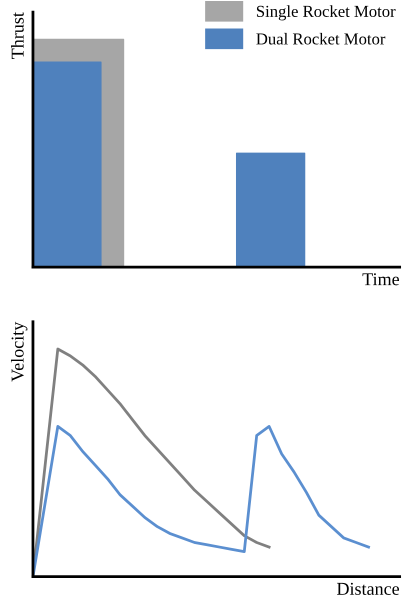  Describe the element at coordinates (321, 38) in the screenshot. I see `legend-label: Dual Rocket Motor` at that location.